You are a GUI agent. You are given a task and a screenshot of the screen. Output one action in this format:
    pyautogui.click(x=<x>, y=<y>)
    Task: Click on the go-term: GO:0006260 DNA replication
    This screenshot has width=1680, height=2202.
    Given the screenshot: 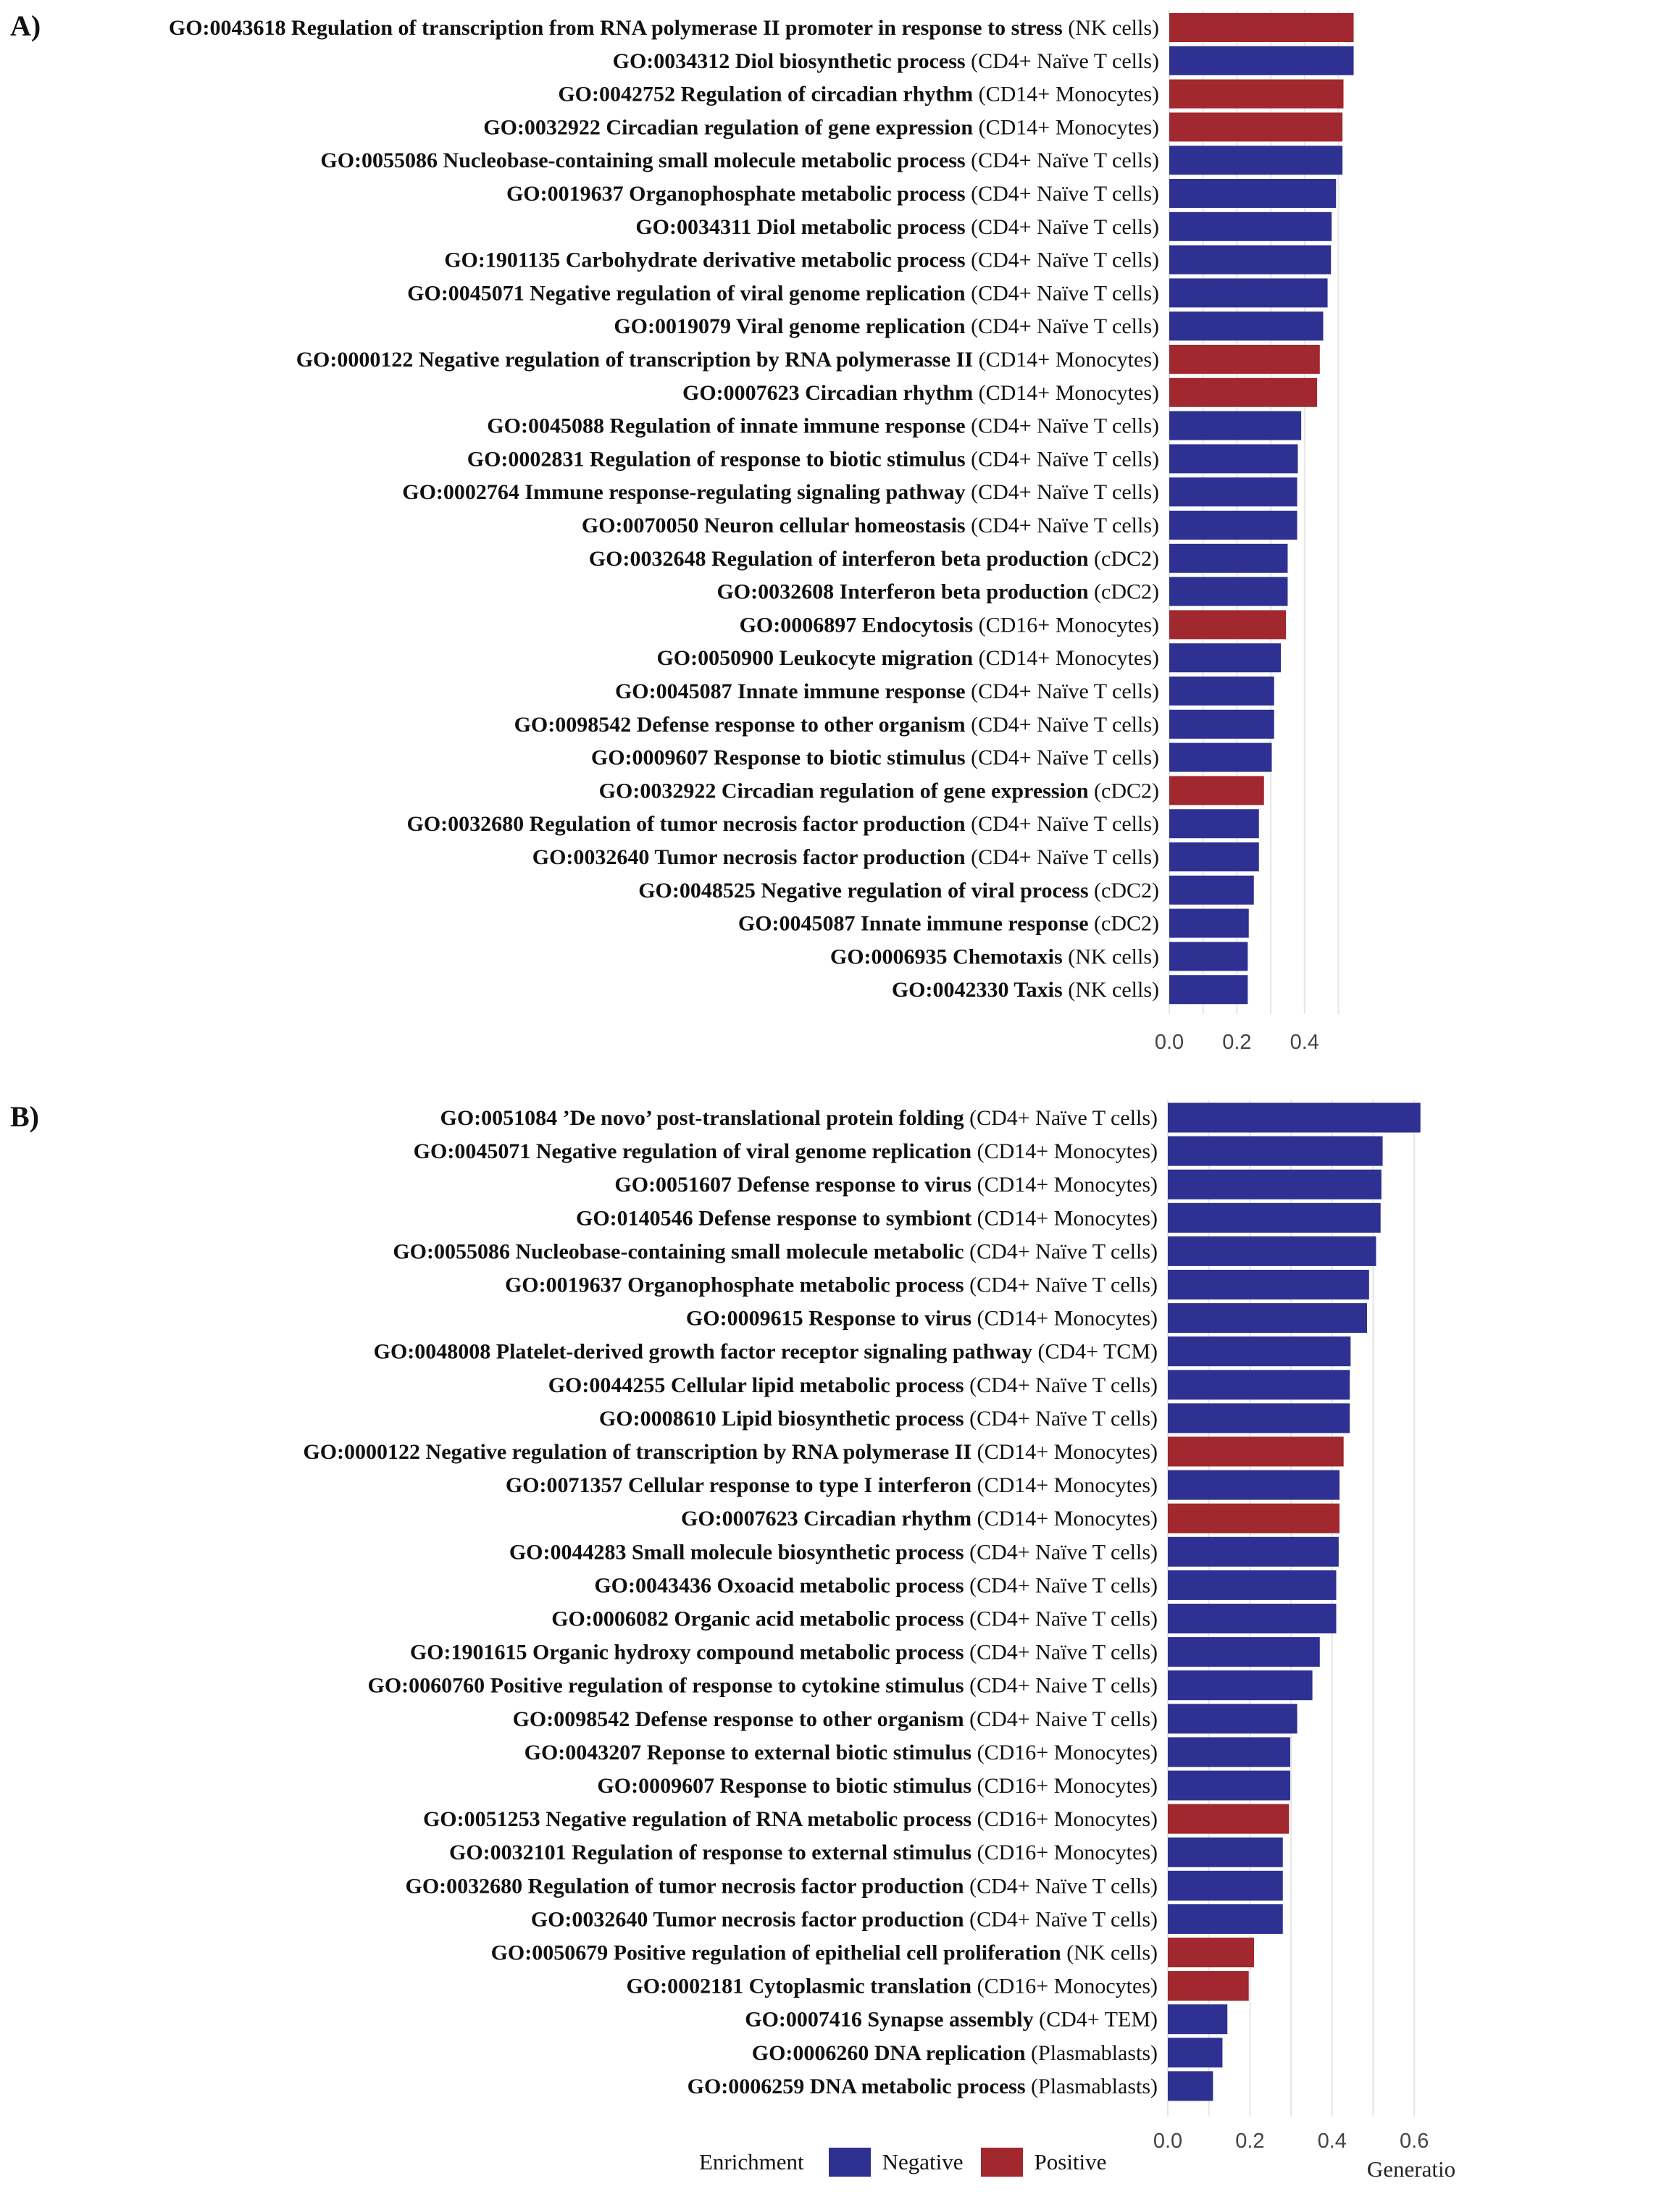 What is the action you would take?
    pyautogui.click(x=891, y=2053)
    